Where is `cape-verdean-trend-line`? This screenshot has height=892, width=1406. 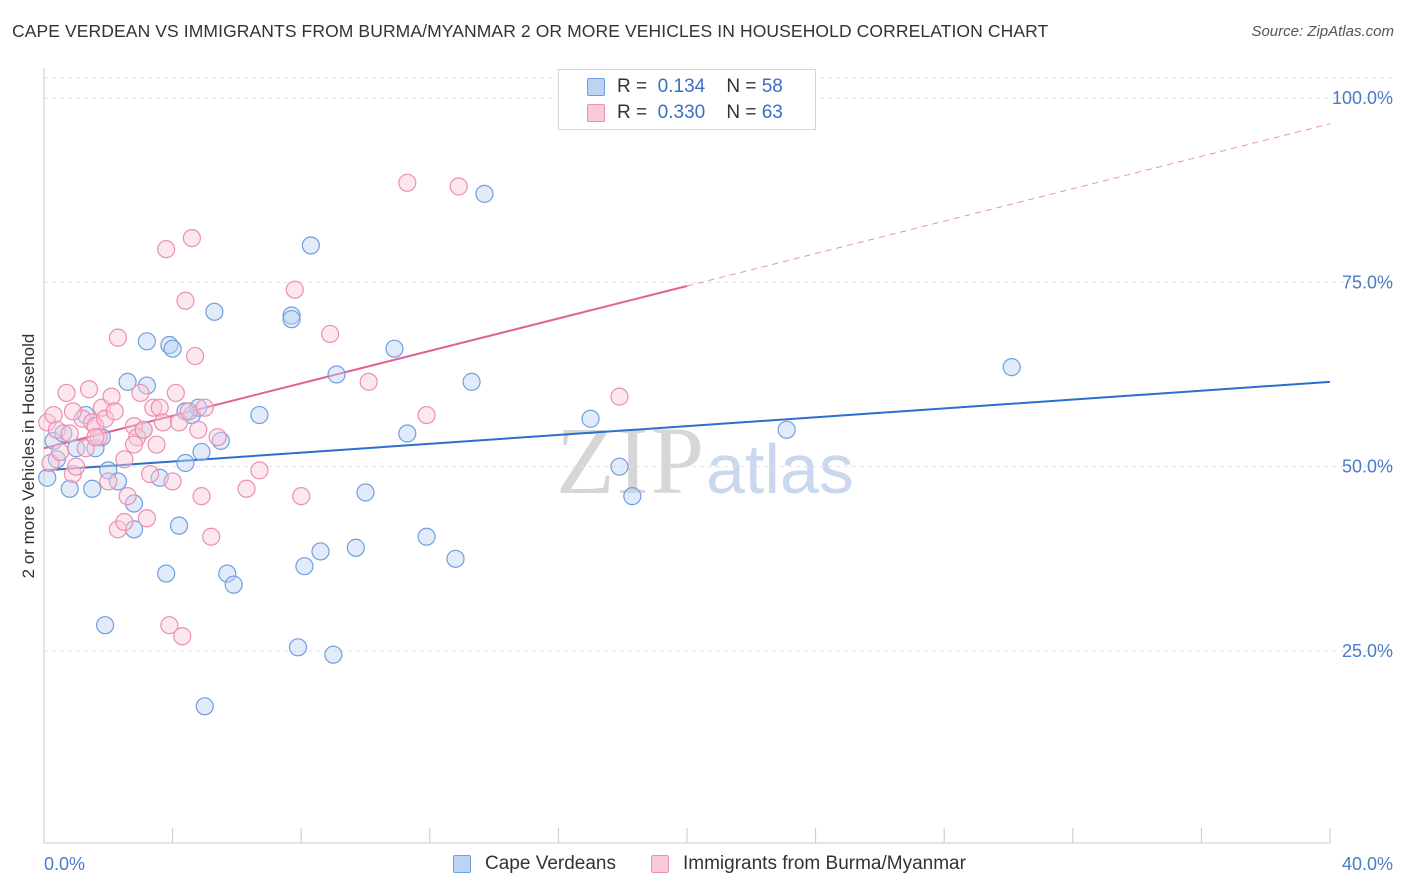 cape-verdean-trend-line is located at coordinates (687, 426).